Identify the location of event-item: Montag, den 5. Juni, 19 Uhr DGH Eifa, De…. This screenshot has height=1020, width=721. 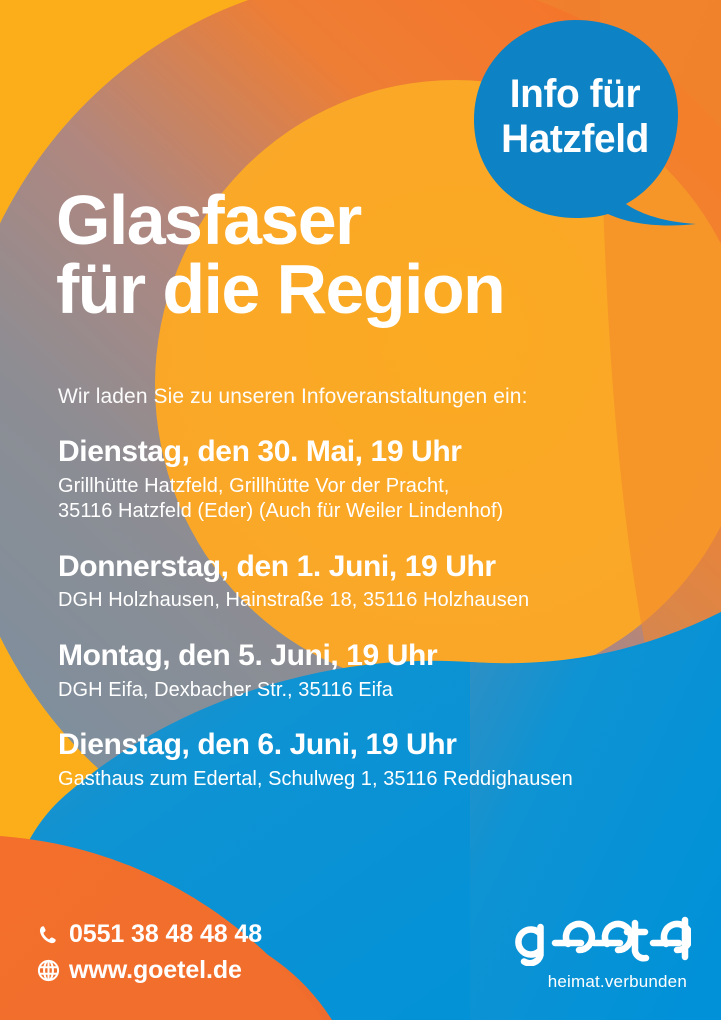
(368, 670).